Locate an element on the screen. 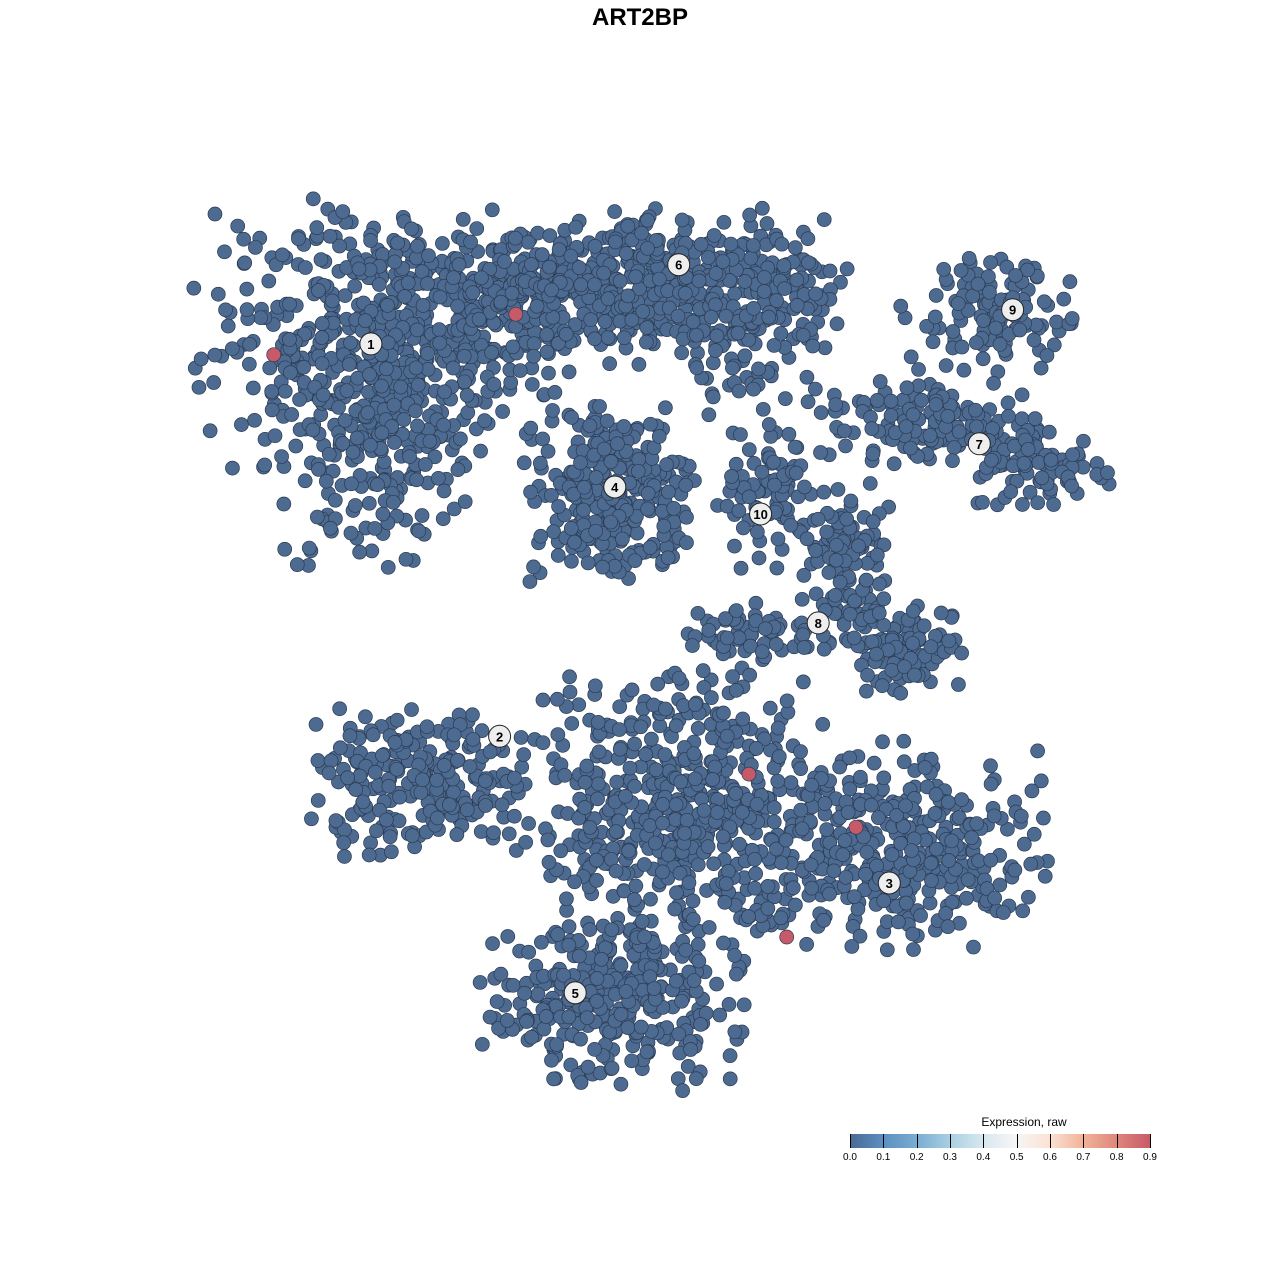  cluster-label: 1 is located at coordinates (371, 344).